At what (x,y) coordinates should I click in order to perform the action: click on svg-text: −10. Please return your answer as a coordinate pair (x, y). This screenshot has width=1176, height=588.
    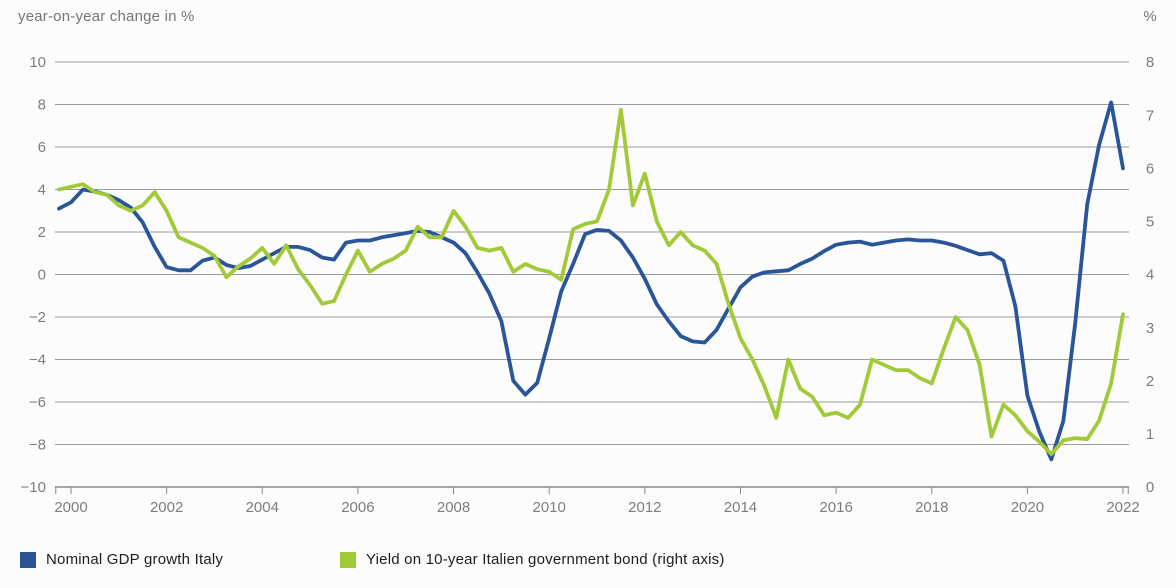
    Looking at the image, I should click on (33, 487).